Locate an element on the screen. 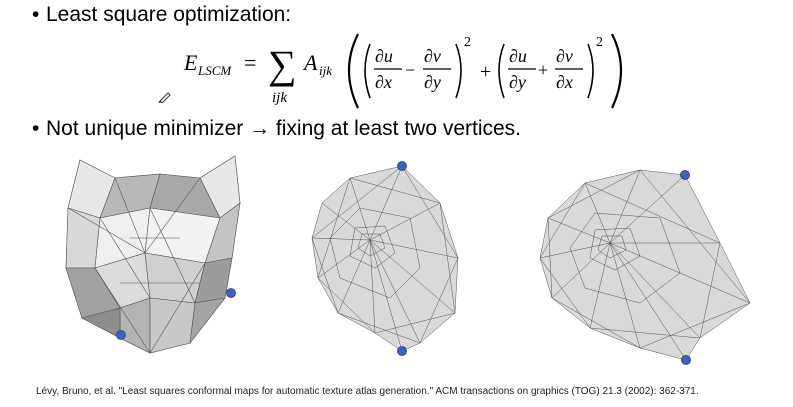 This screenshot has width=793, height=407. formula-plus-1: + is located at coordinates (485, 72).